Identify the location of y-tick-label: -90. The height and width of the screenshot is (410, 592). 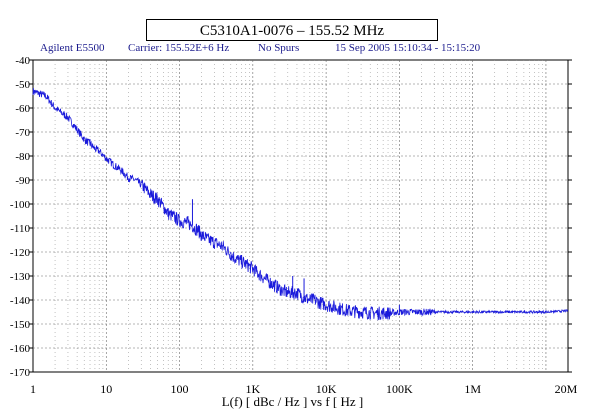
(22, 181).